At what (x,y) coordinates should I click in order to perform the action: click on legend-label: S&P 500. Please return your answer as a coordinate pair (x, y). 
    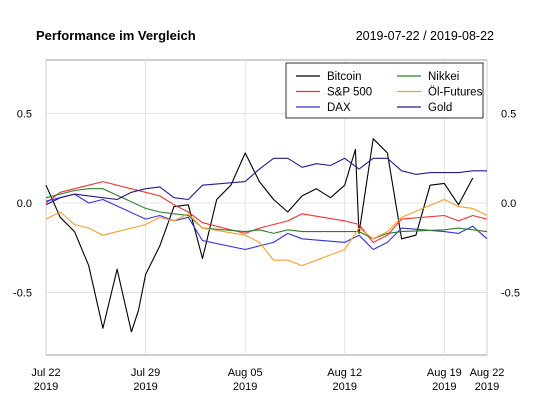
    Looking at the image, I should click on (349, 93).